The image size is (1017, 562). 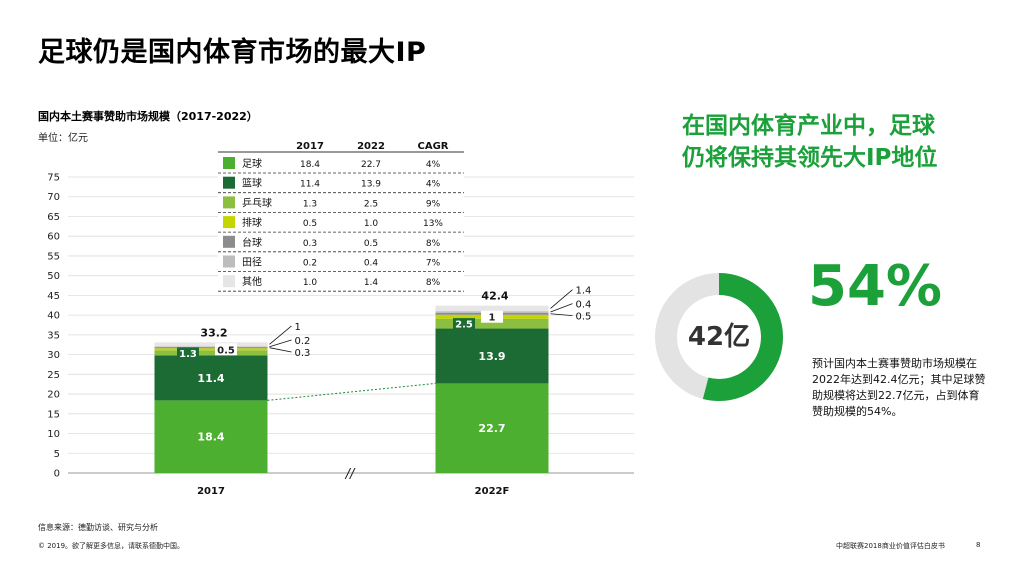 What do you see at coordinates (57, 474) in the screenshot?
I see `y-tick-label: 0` at bounding box center [57, 474].